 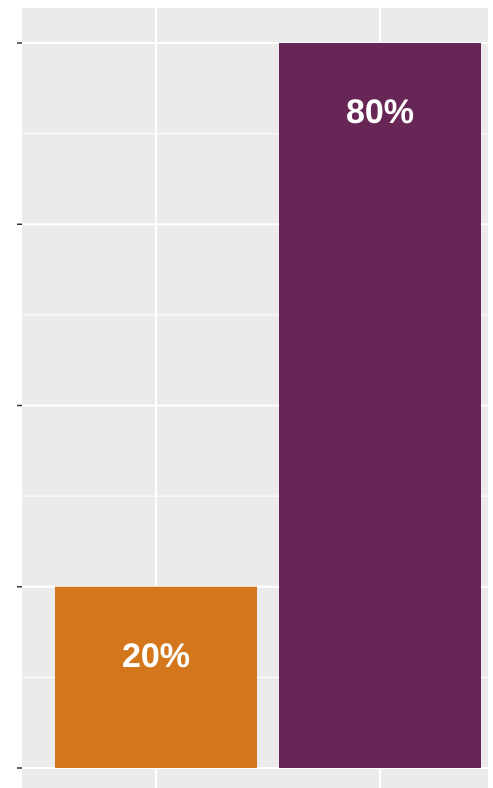 What do you see at coordinates (19, 405) in the screenshot?
I see `y-axis-ticks` at bounding box center [19, 405].